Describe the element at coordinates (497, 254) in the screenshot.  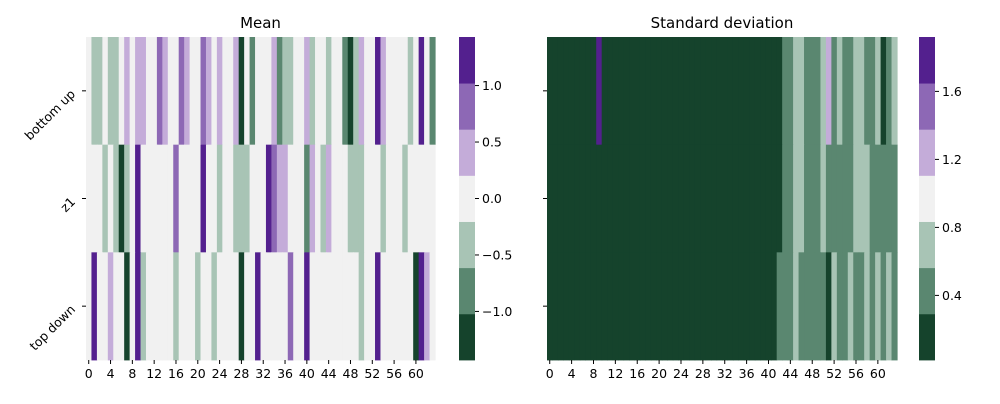
I see `mean-colorbar-tick-label: −0.5` at that location.